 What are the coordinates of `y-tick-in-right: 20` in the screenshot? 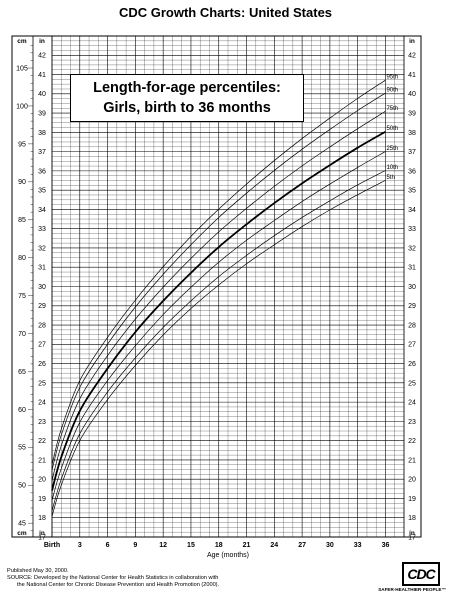 It's located at (412, 480).